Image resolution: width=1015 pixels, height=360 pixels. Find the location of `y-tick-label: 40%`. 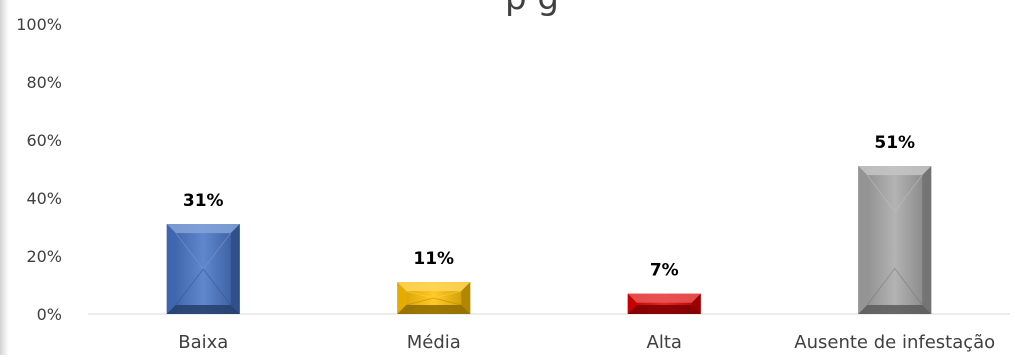

y-tick-label: 40% is located at coordinates (44, 198).